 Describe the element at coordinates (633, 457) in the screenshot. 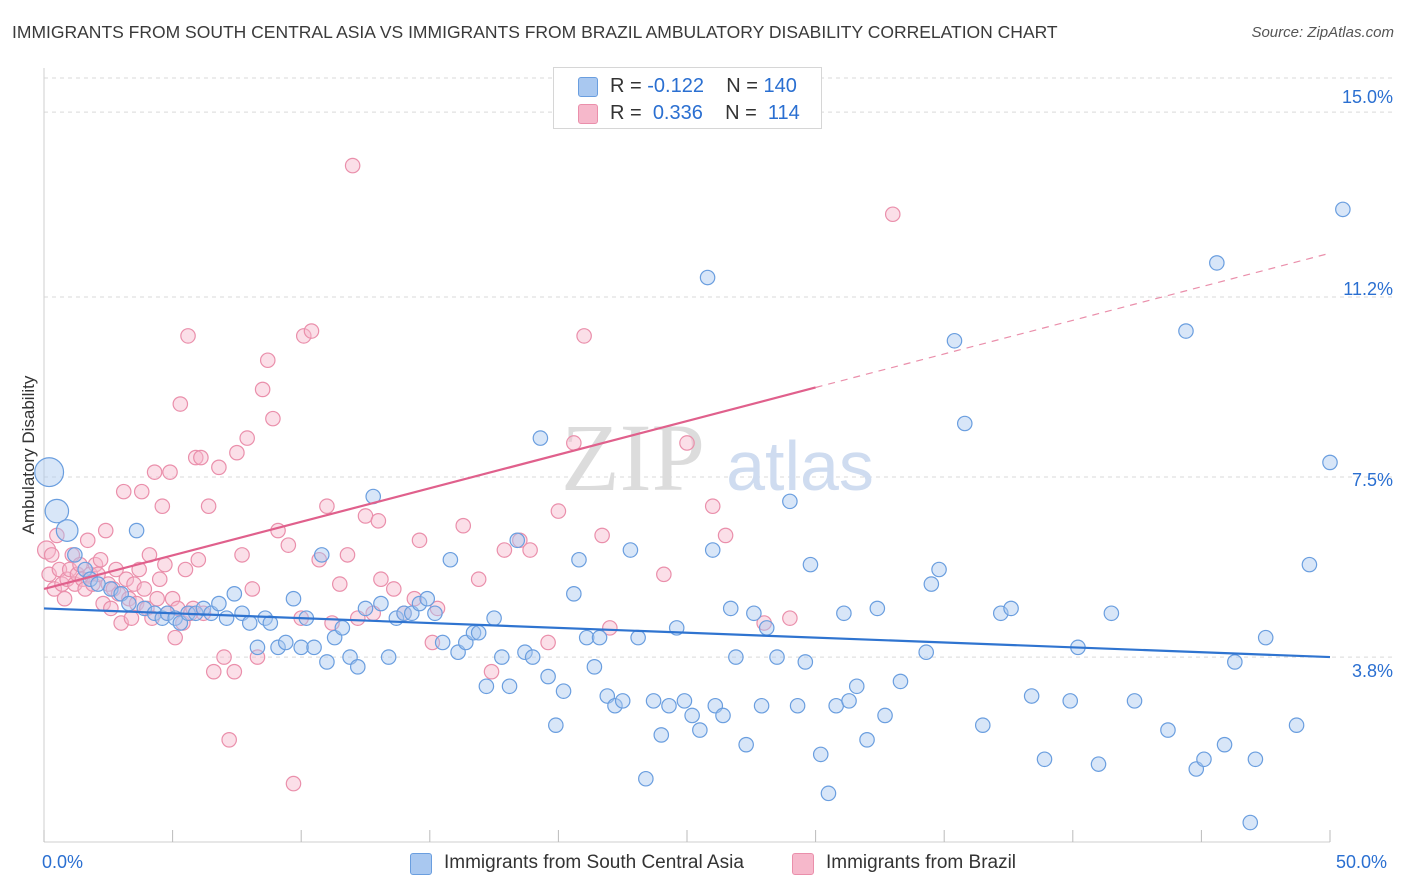

I see `watermark-zip: ZIP` at that location.